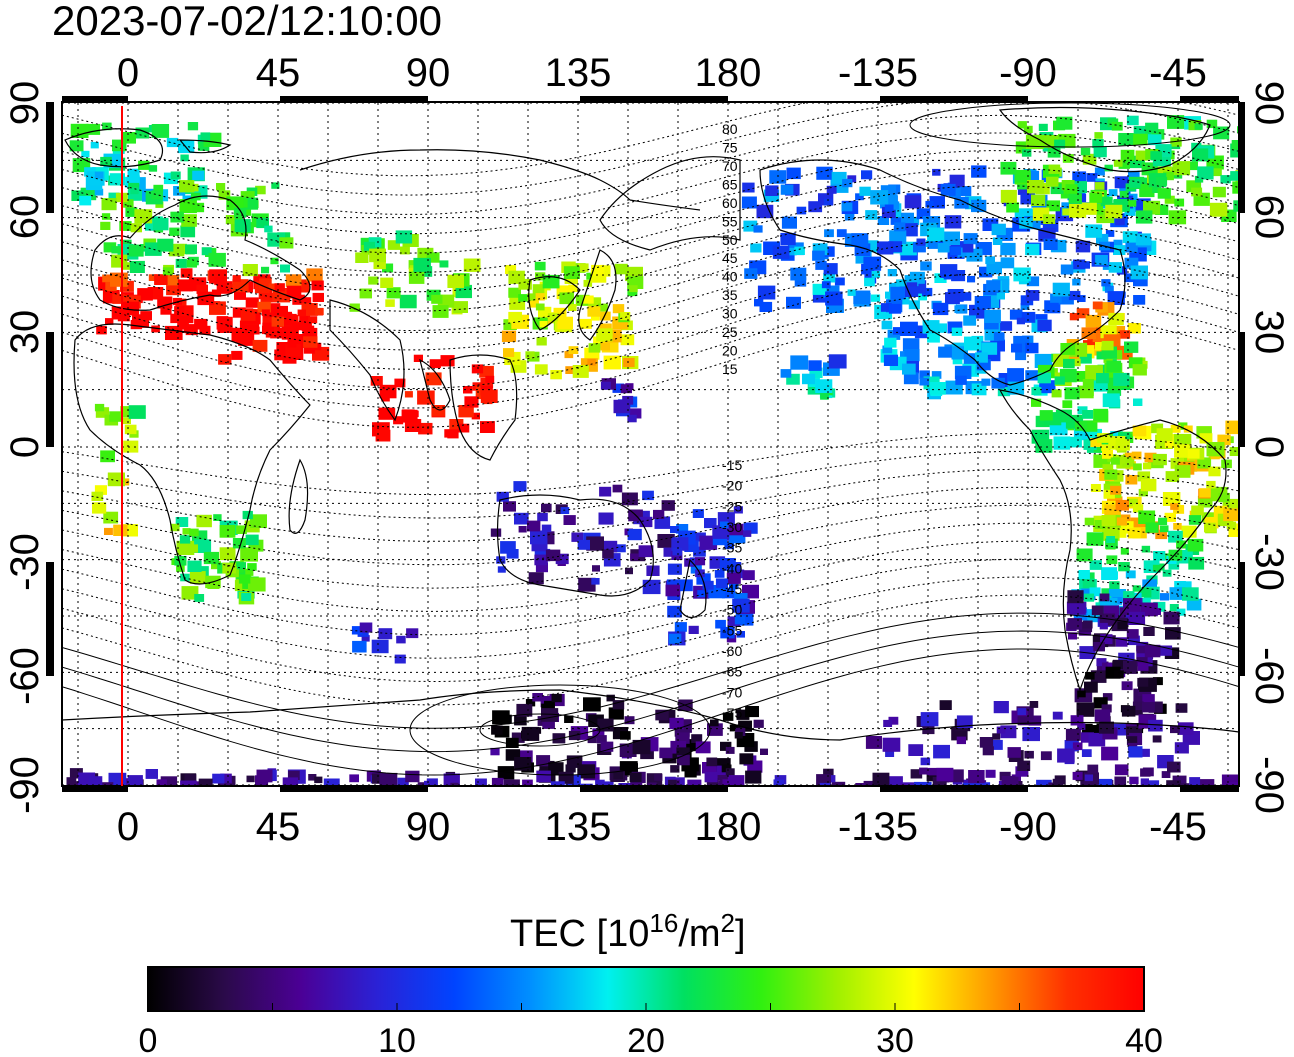 The height and width of the screenshot is (1057, 1294). I want to click on frame-bar-bottom, so click(95, 789).